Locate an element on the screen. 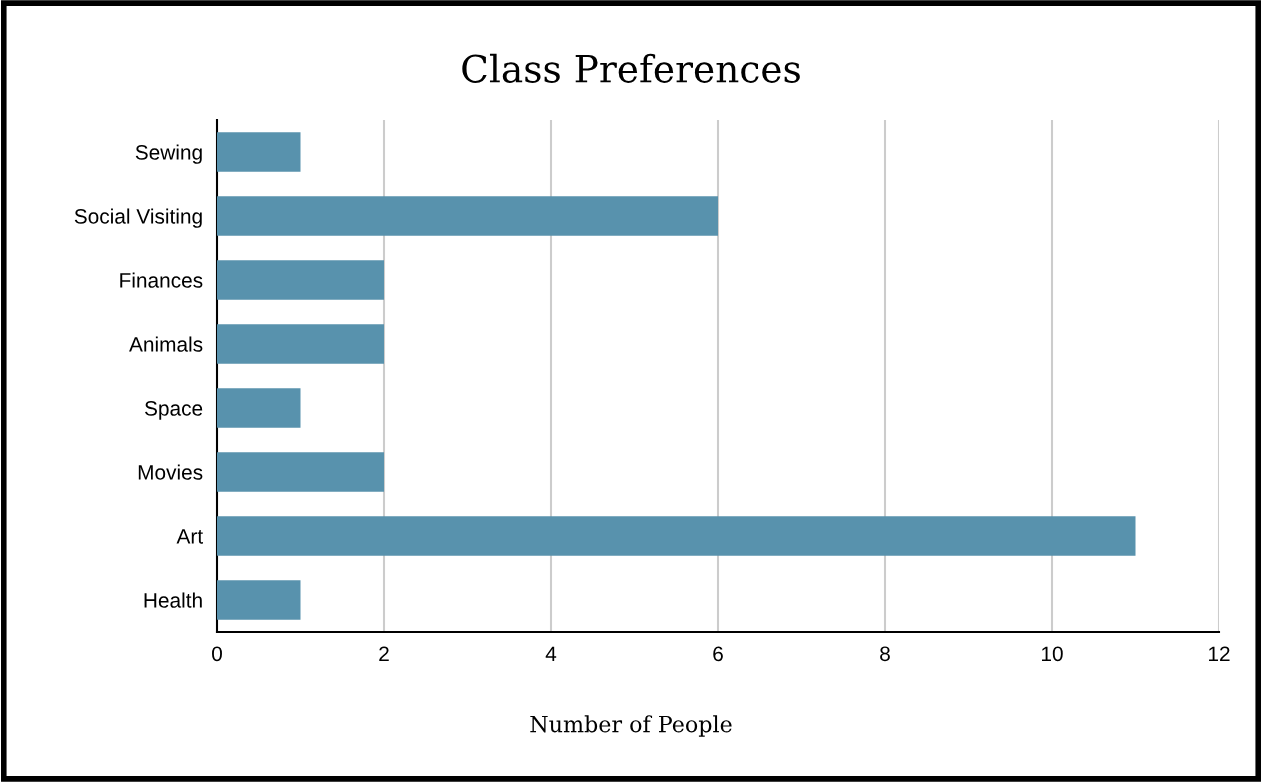 This screenshot has height=782, width=1262. y-tick-label: Finances is located at coordinates (161, 280).